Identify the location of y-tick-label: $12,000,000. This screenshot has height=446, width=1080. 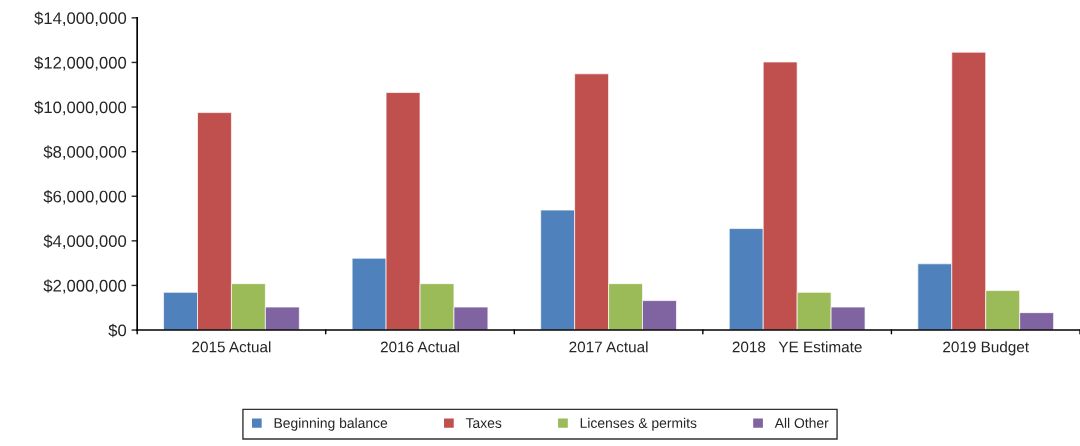
(80, 63).